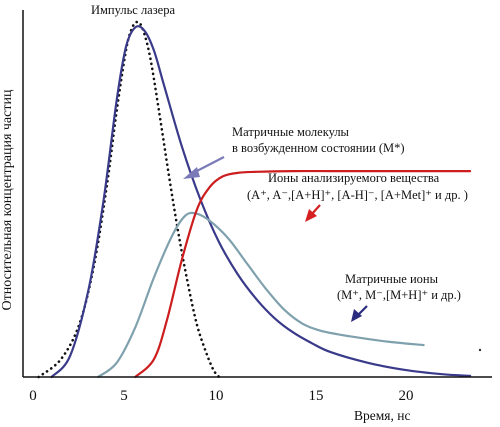  I want to click on arrow-analyte, so click(313, 213).